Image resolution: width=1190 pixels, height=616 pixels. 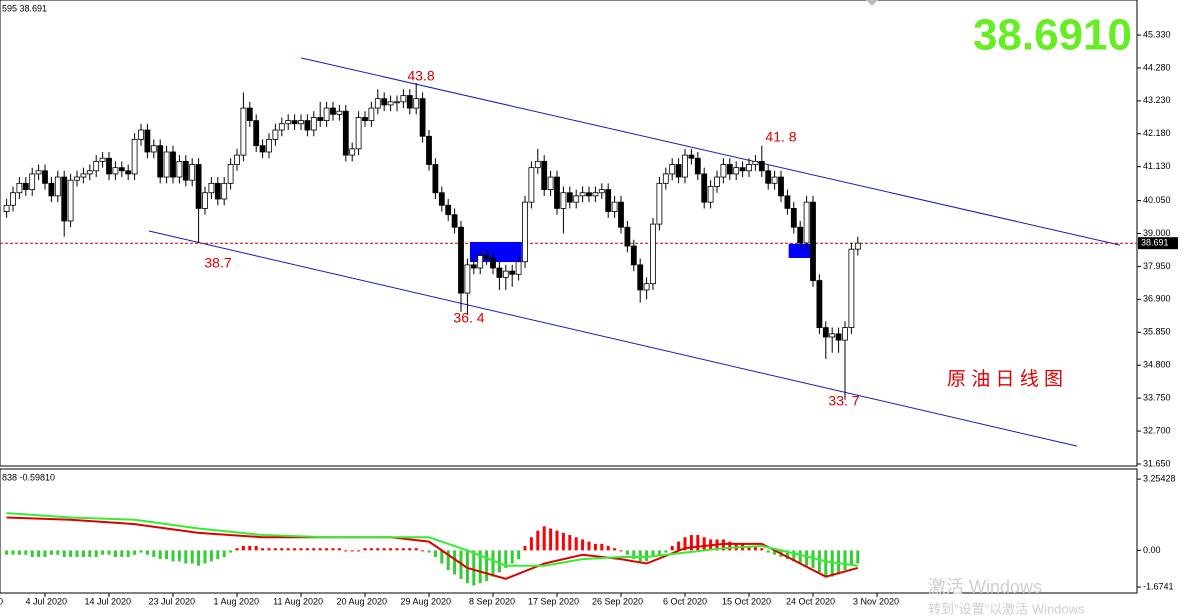 What do you see at coordinates (1157, 67) in the screenshot?
I see `y-tick-label: 44.280` at bounding box center [1157, 67].